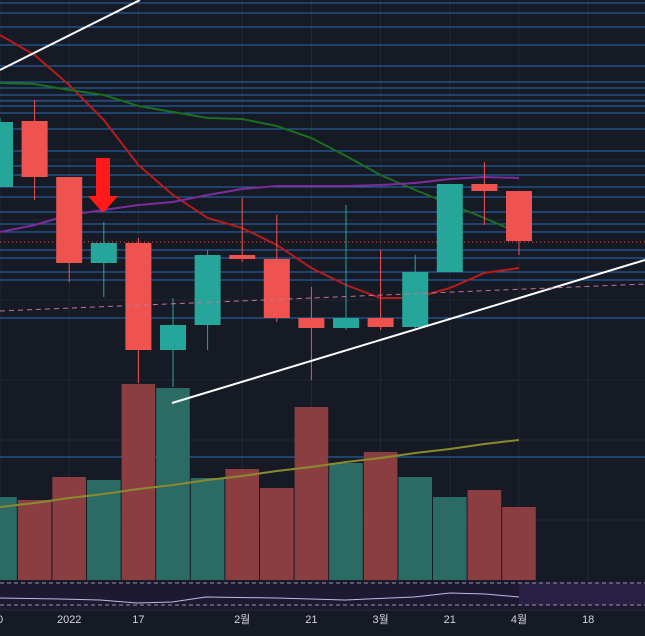 Image resolution: width=645 pixels, height=636 pixels. What do you see at coordinates (322, 595) in the screenshot?
I see `indicator-pane` at bounding box center [322, 595].